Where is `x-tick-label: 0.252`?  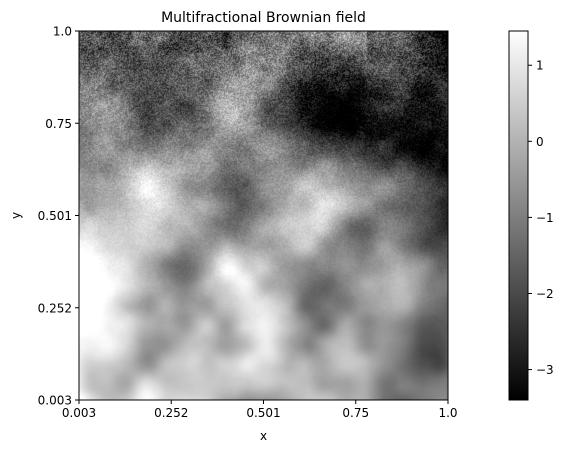
x-tick-label: 0.252 is located at coordinates (171, 413).